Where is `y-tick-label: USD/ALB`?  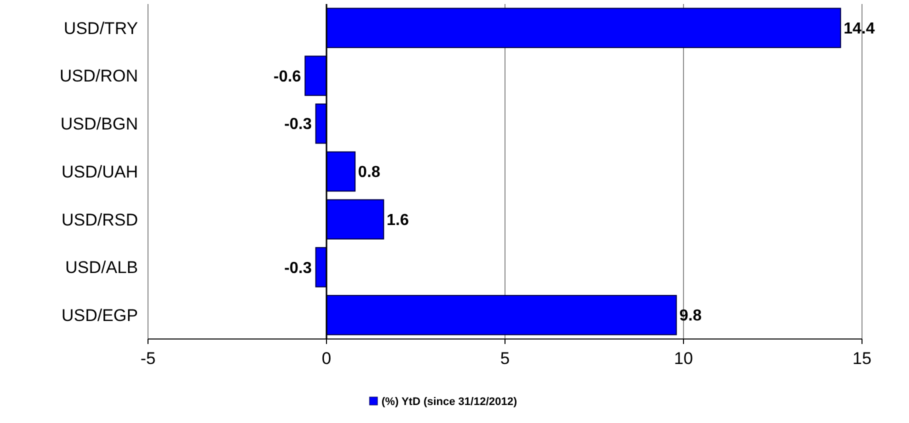
y-tick-label: USD/ALB is located at coordinates (101, 268).